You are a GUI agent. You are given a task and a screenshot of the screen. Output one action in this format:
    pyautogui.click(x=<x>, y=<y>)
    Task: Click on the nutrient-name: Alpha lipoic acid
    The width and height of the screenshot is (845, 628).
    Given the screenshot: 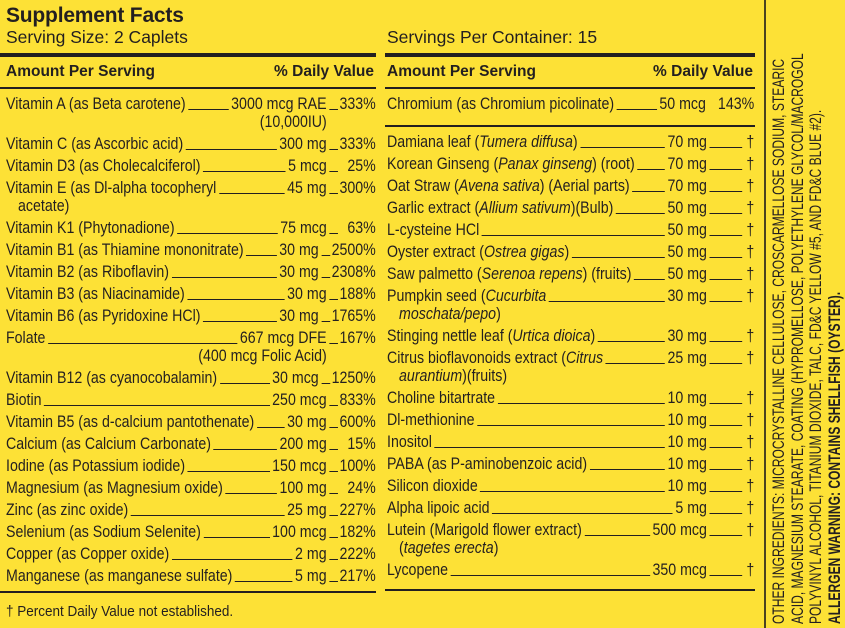 What is the action you would take?
    pyautogui.click(x=438, y=508)
    